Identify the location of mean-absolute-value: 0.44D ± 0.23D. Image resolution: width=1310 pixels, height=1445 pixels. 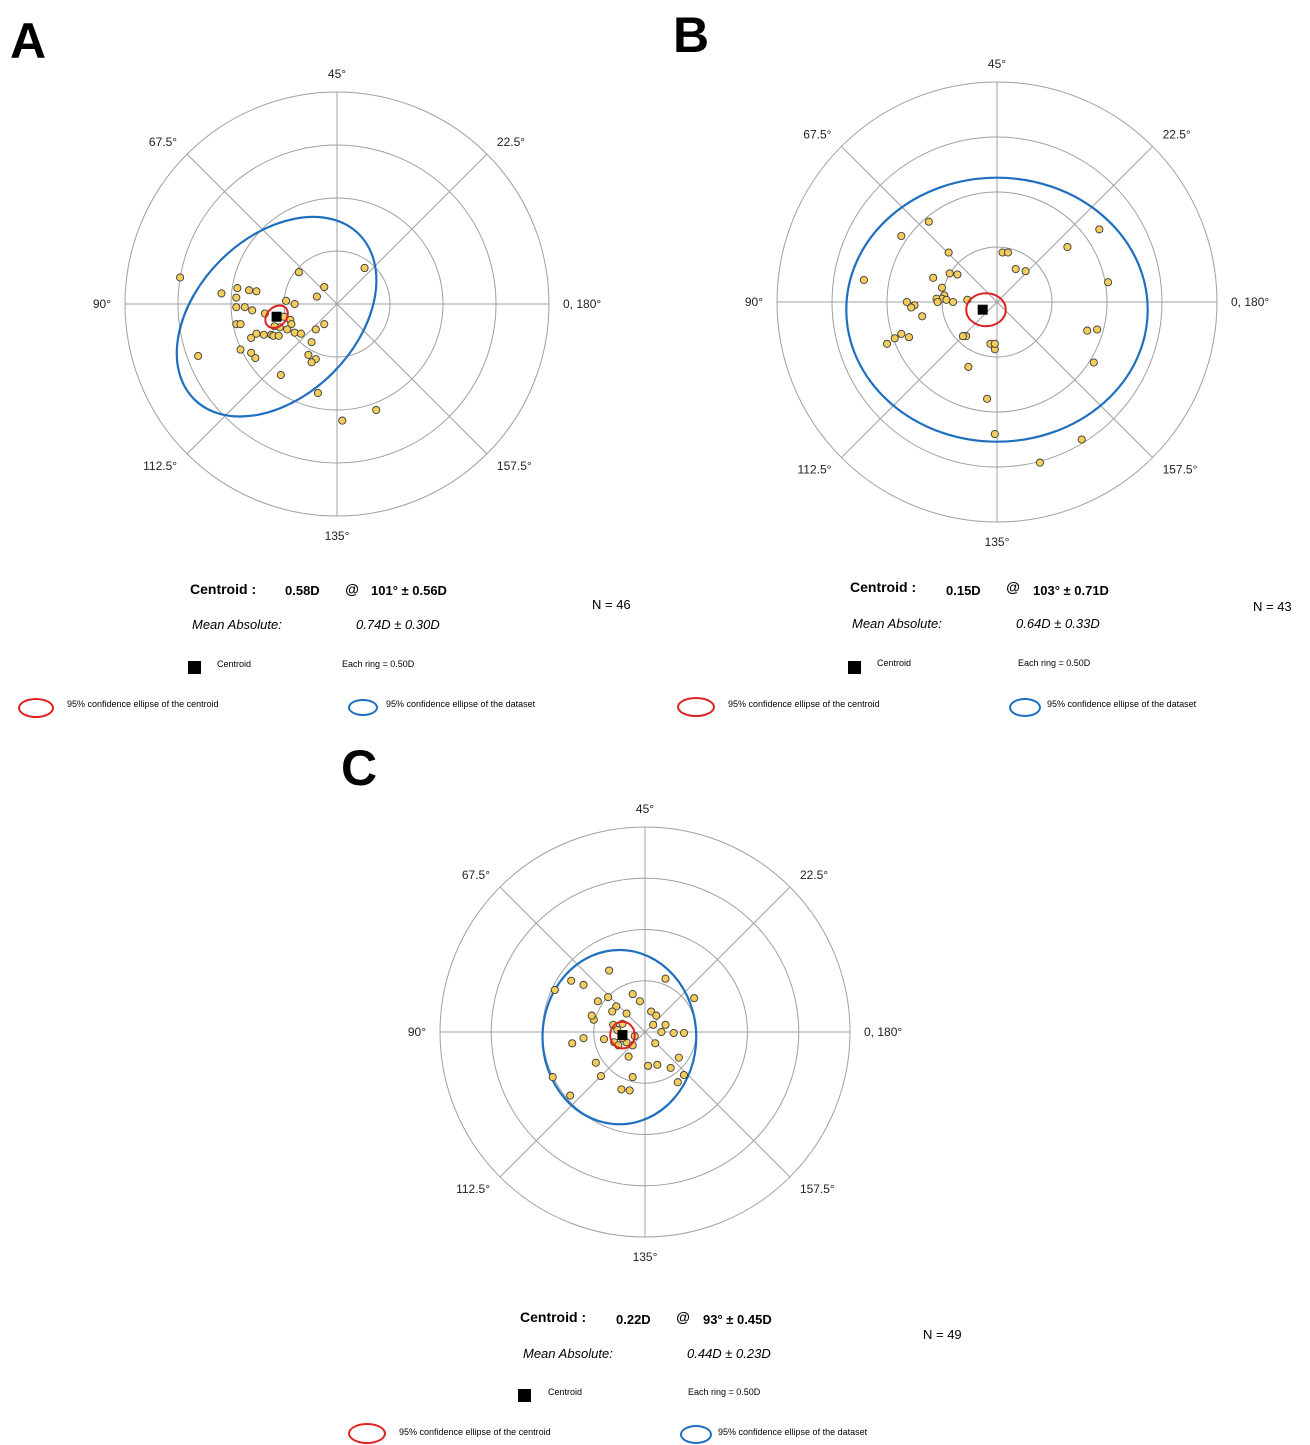
(729, 1353).